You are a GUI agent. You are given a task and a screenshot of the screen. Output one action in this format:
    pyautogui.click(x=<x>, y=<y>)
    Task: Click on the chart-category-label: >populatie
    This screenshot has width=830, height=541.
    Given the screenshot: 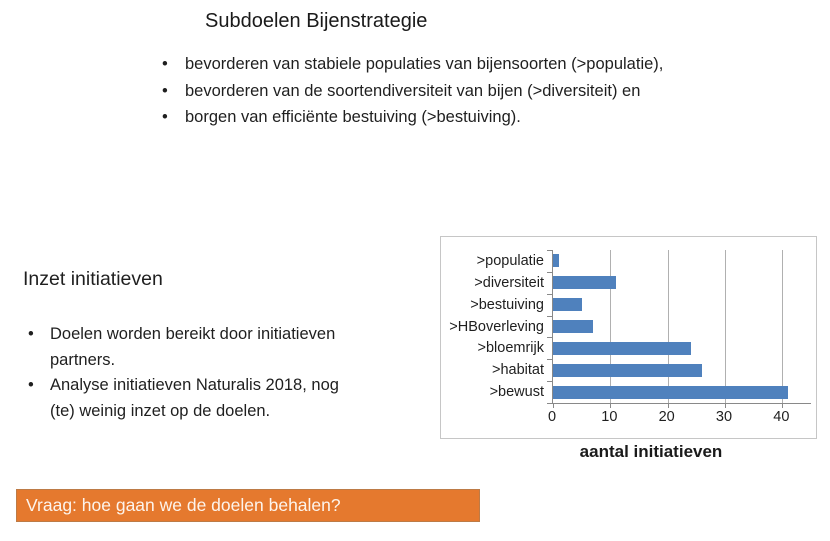 What is the action you would take?
    pyautogui.click(x=510, y=260)
    